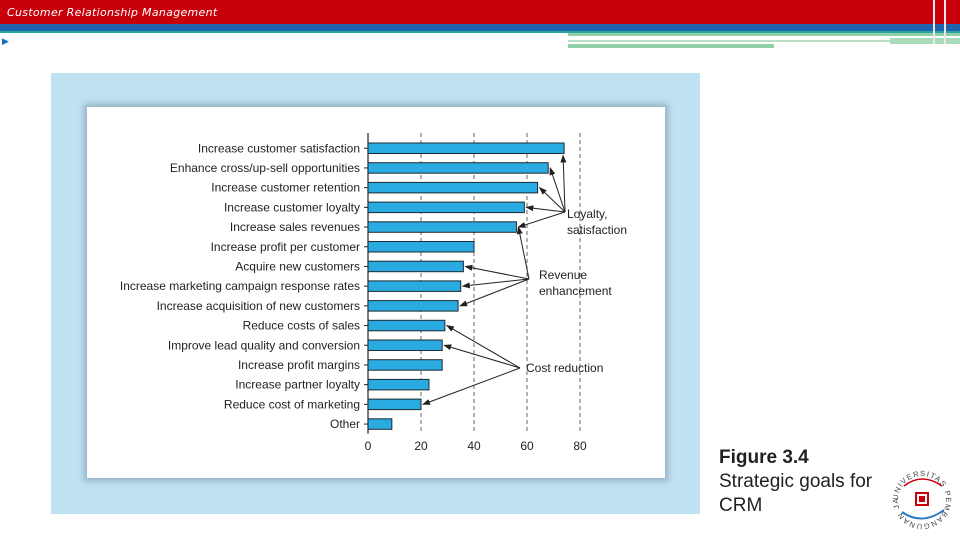 The width and height of the screenshot is (960, 540). Describe the element at coordinates (920, 497) in the screenshot. I see `university-logo: UNIVERSITAS PEMBANGUNAN JAYA` at that location.